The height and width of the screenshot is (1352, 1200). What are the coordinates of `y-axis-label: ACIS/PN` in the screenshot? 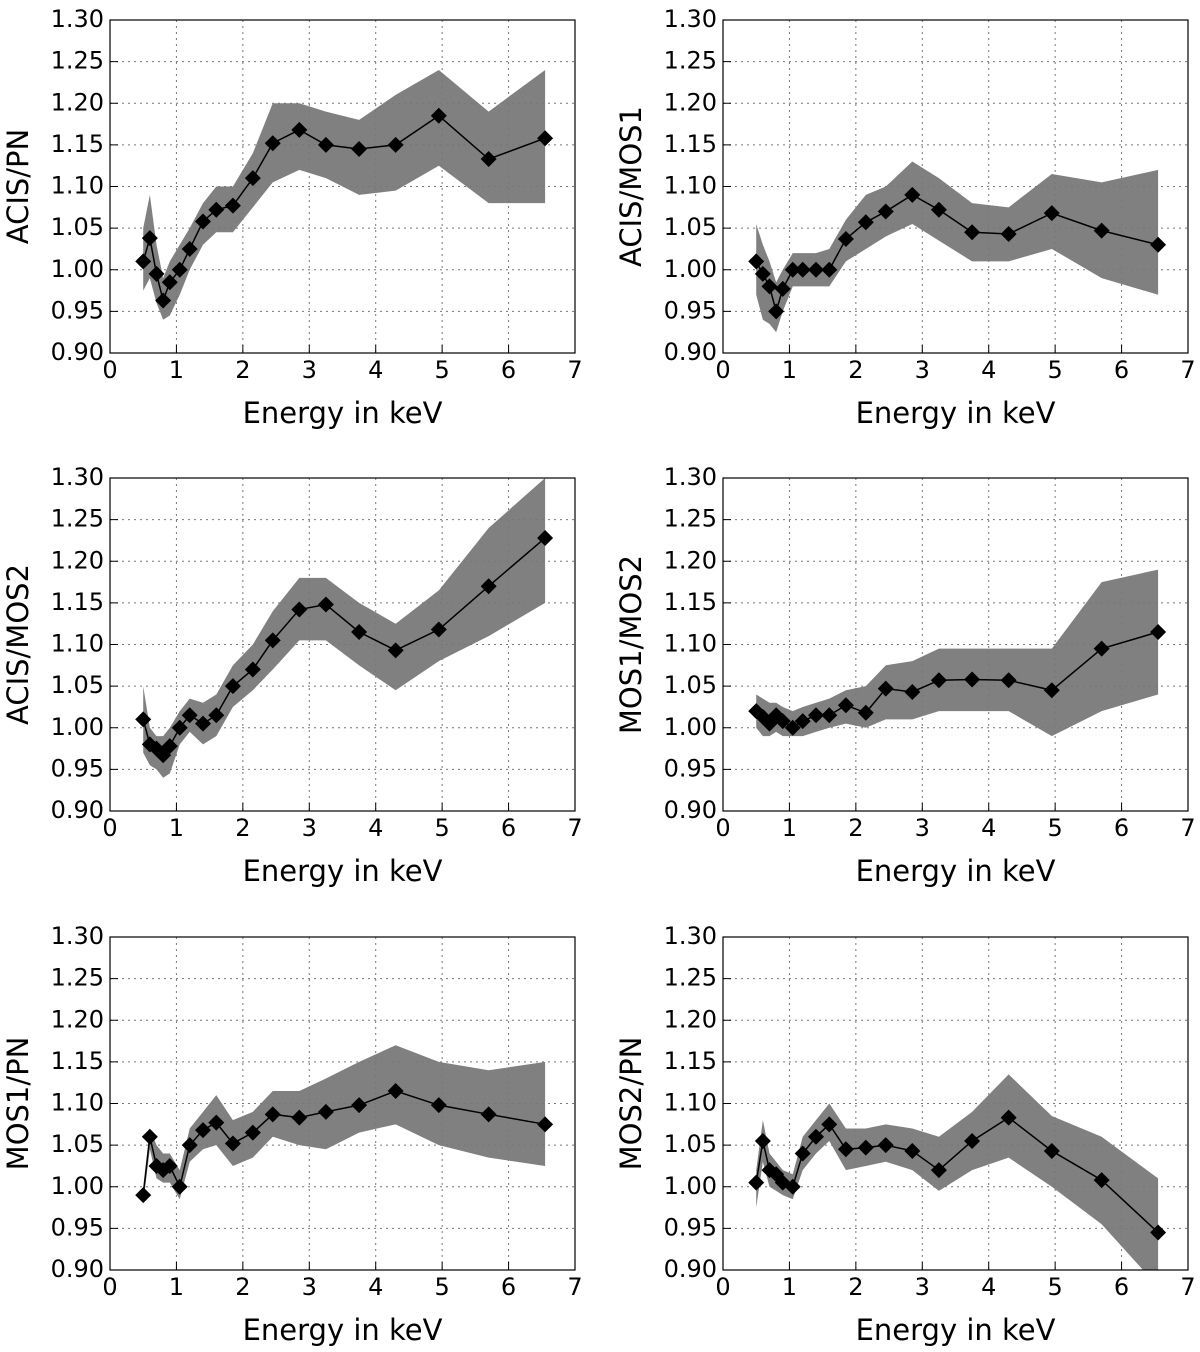 It's located at (18, 187).